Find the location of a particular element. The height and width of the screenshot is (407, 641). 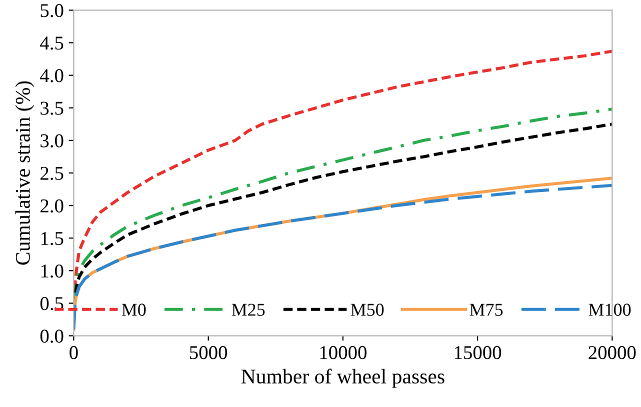

legend-label: M100 is located at coordinates (609, 310).